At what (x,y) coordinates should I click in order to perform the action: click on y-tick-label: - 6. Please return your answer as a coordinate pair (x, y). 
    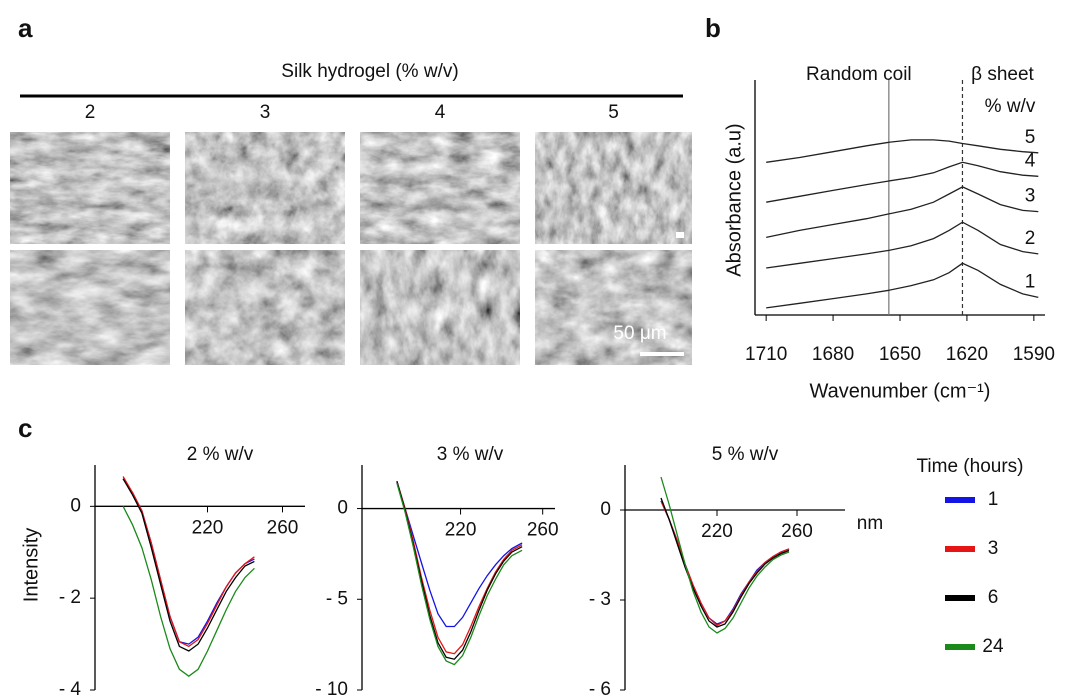
    Looking at the image, I should click on (600, 688).